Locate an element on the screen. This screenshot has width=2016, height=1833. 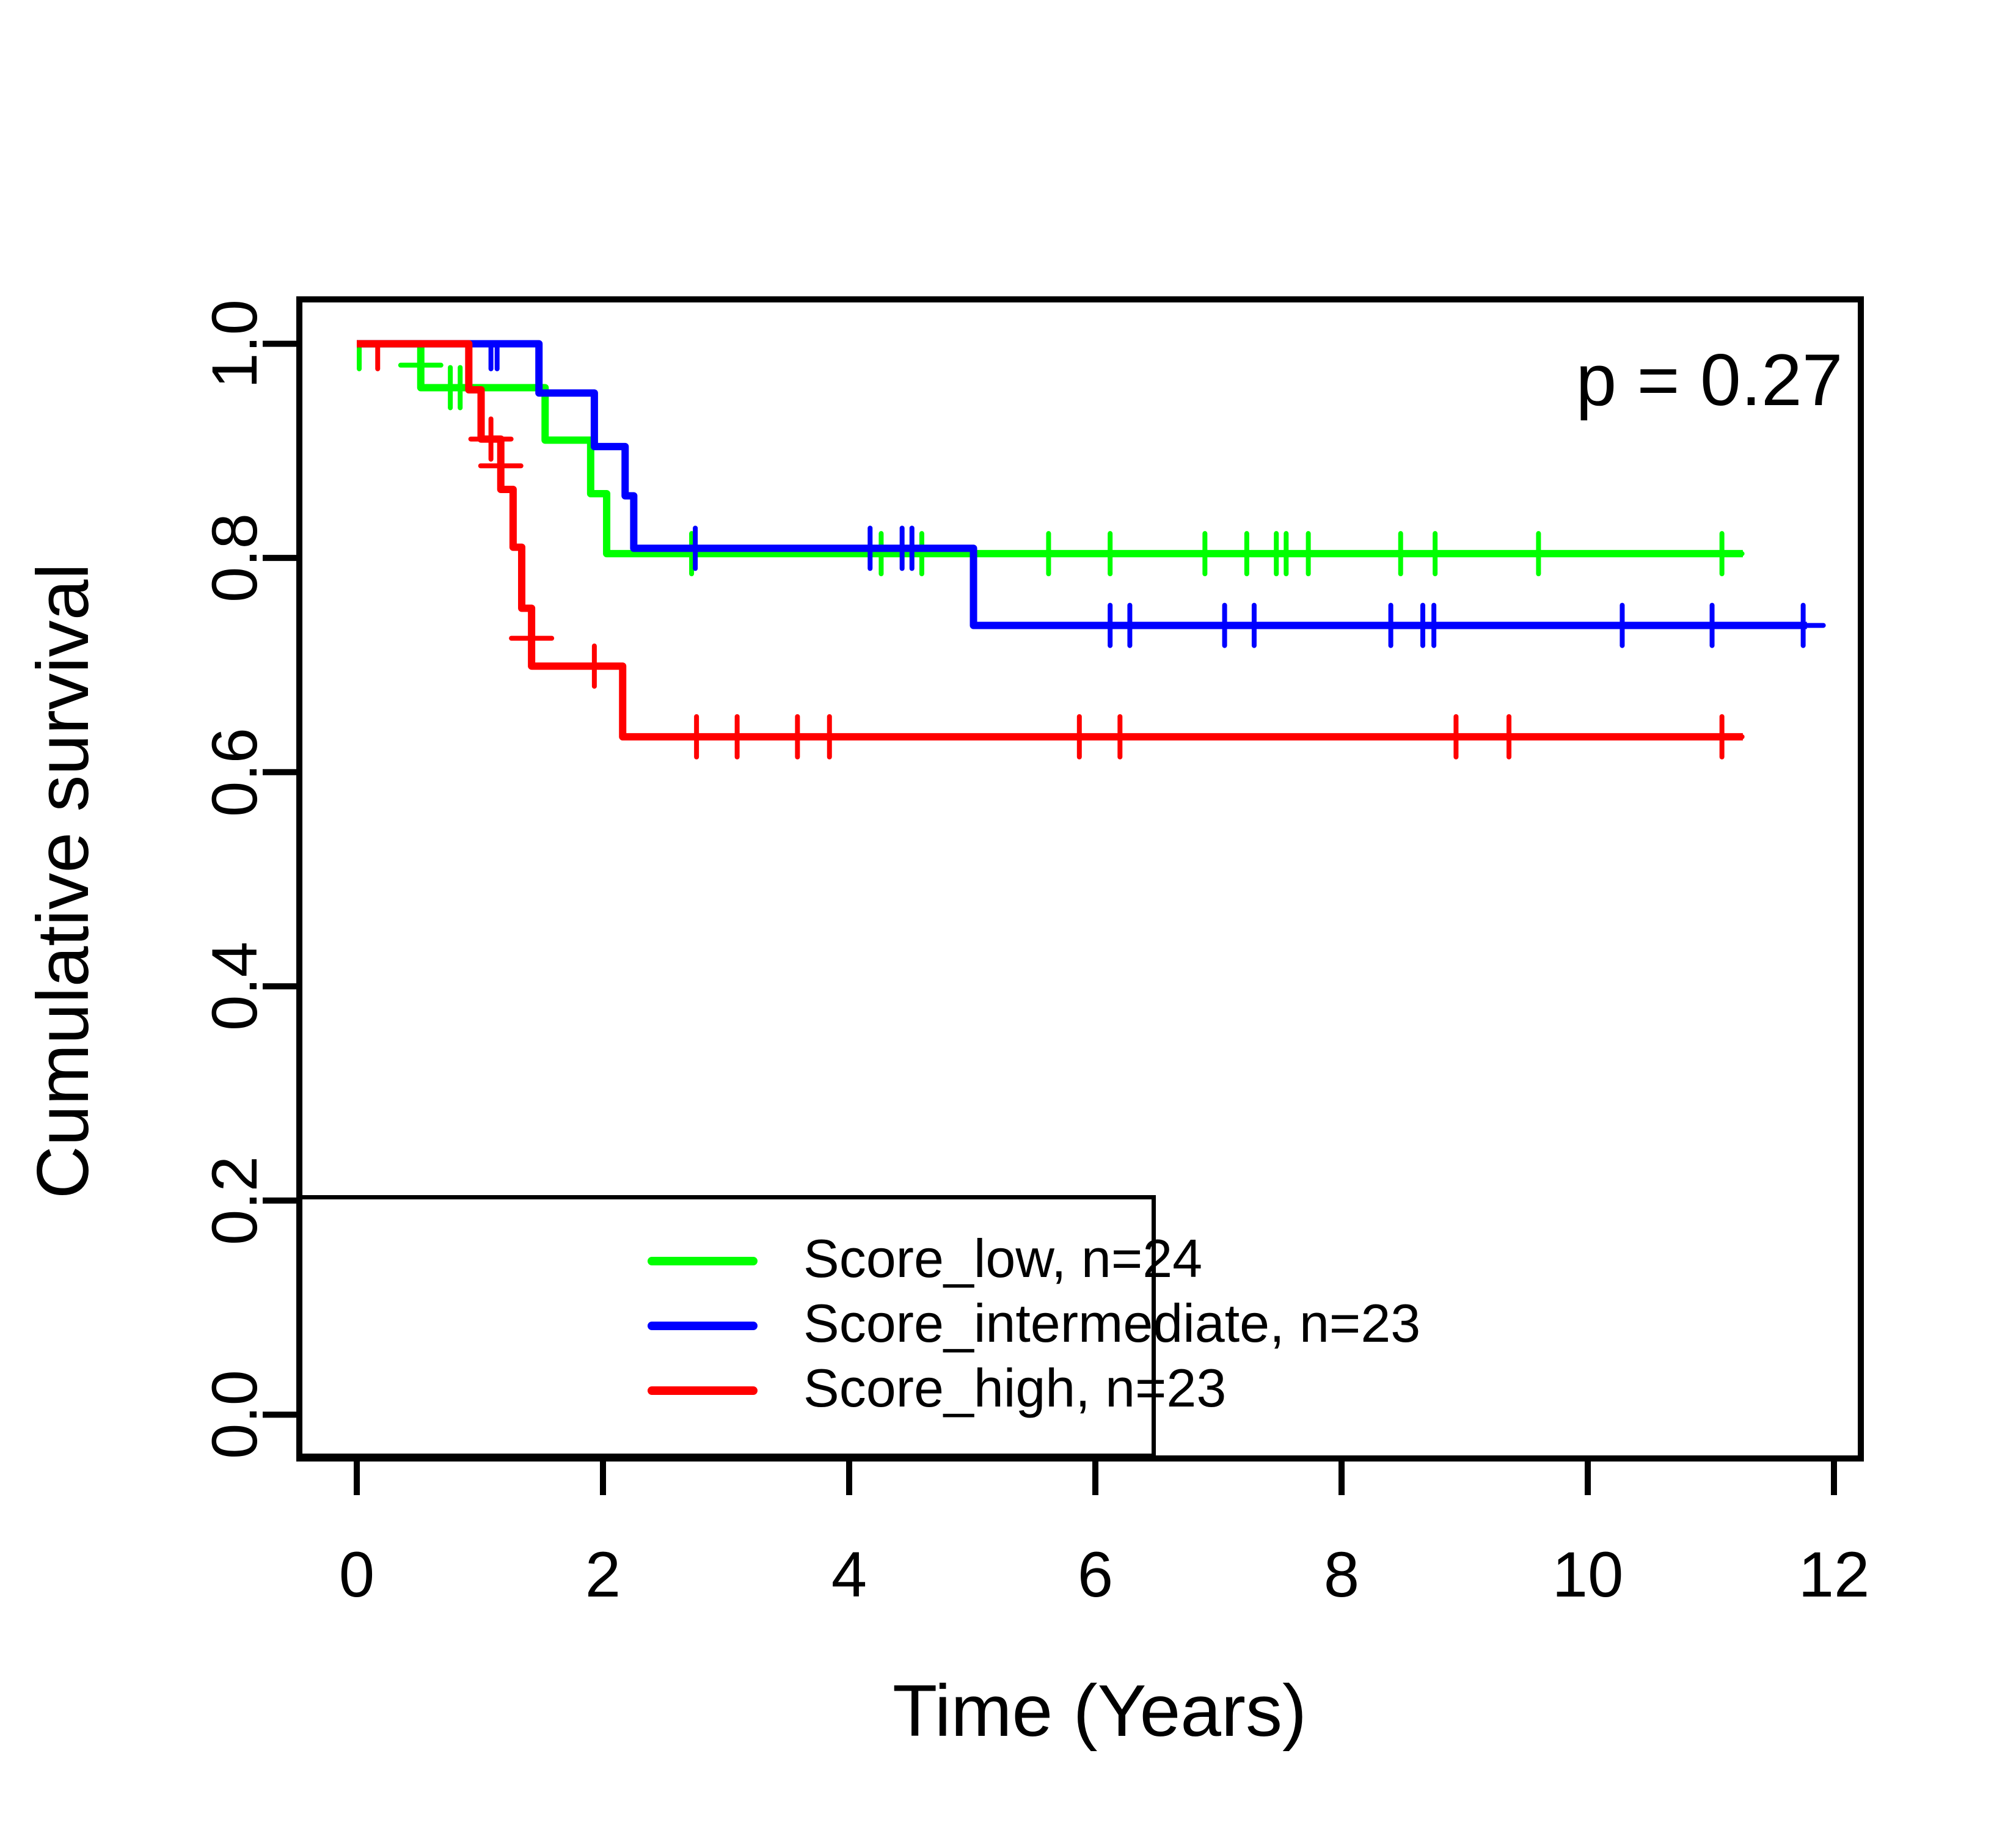
km-curve-score-low is located at coordinates (1050, 449).